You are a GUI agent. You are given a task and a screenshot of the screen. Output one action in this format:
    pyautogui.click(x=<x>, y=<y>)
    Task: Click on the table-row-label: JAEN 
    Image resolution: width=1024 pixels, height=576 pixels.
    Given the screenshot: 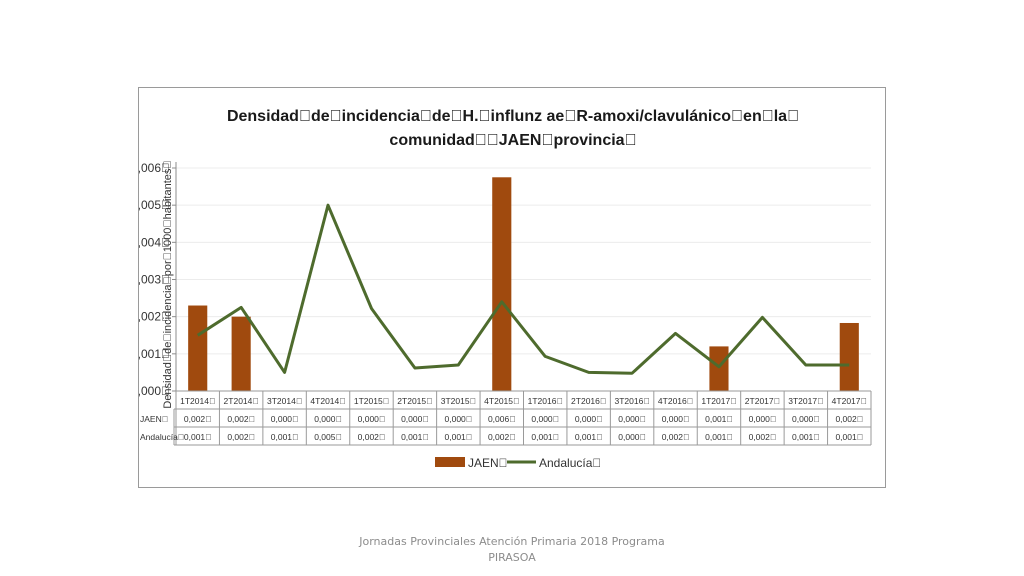 What is the action you would take?
    pyautogui.click(x=154, y=419)
    